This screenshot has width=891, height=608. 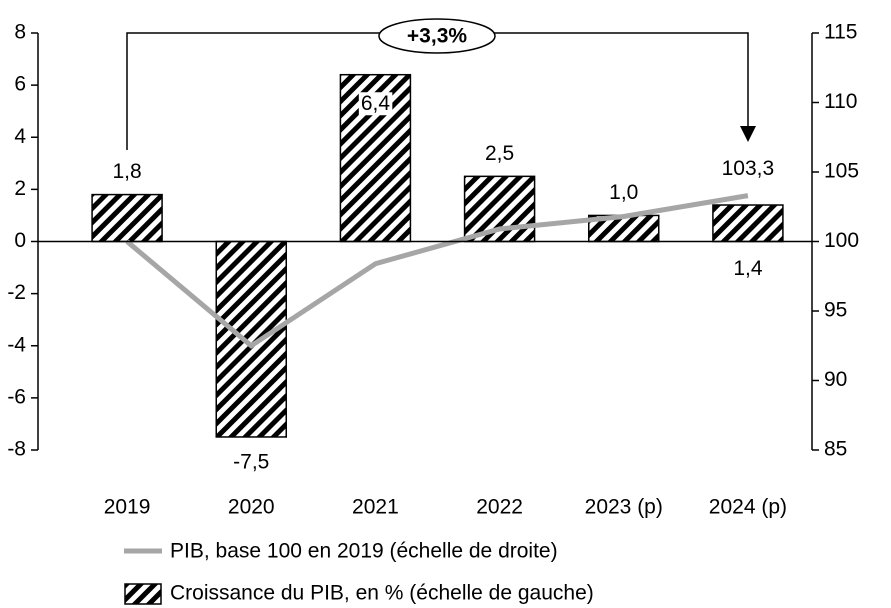 I want to click on y-tick-label: -2, so click(x=16, y=292).